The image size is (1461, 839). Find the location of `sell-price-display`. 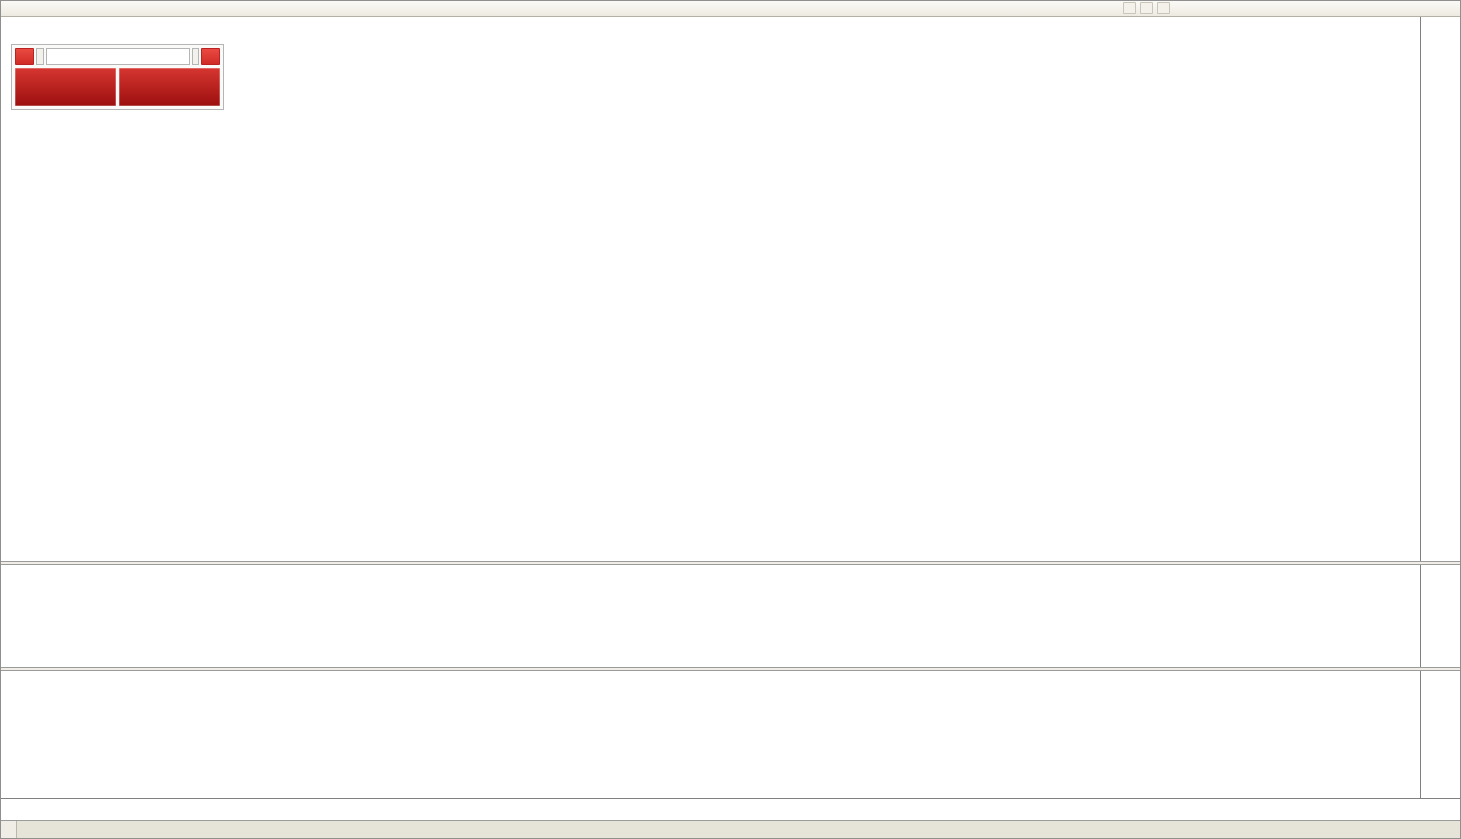

sell-price-display is located at coordinates (65, 87).